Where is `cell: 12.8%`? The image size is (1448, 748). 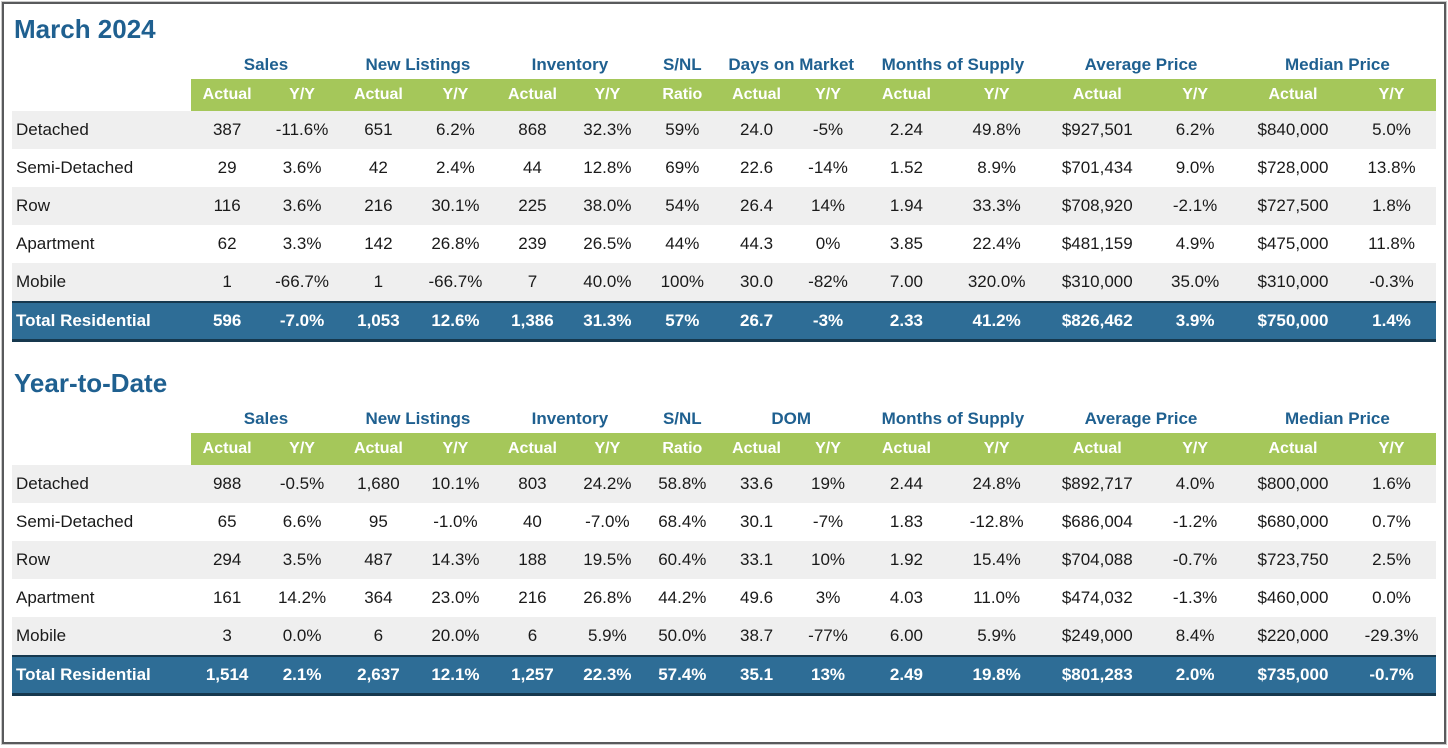
cell: 12.8% is located at coordinates (607, 167).